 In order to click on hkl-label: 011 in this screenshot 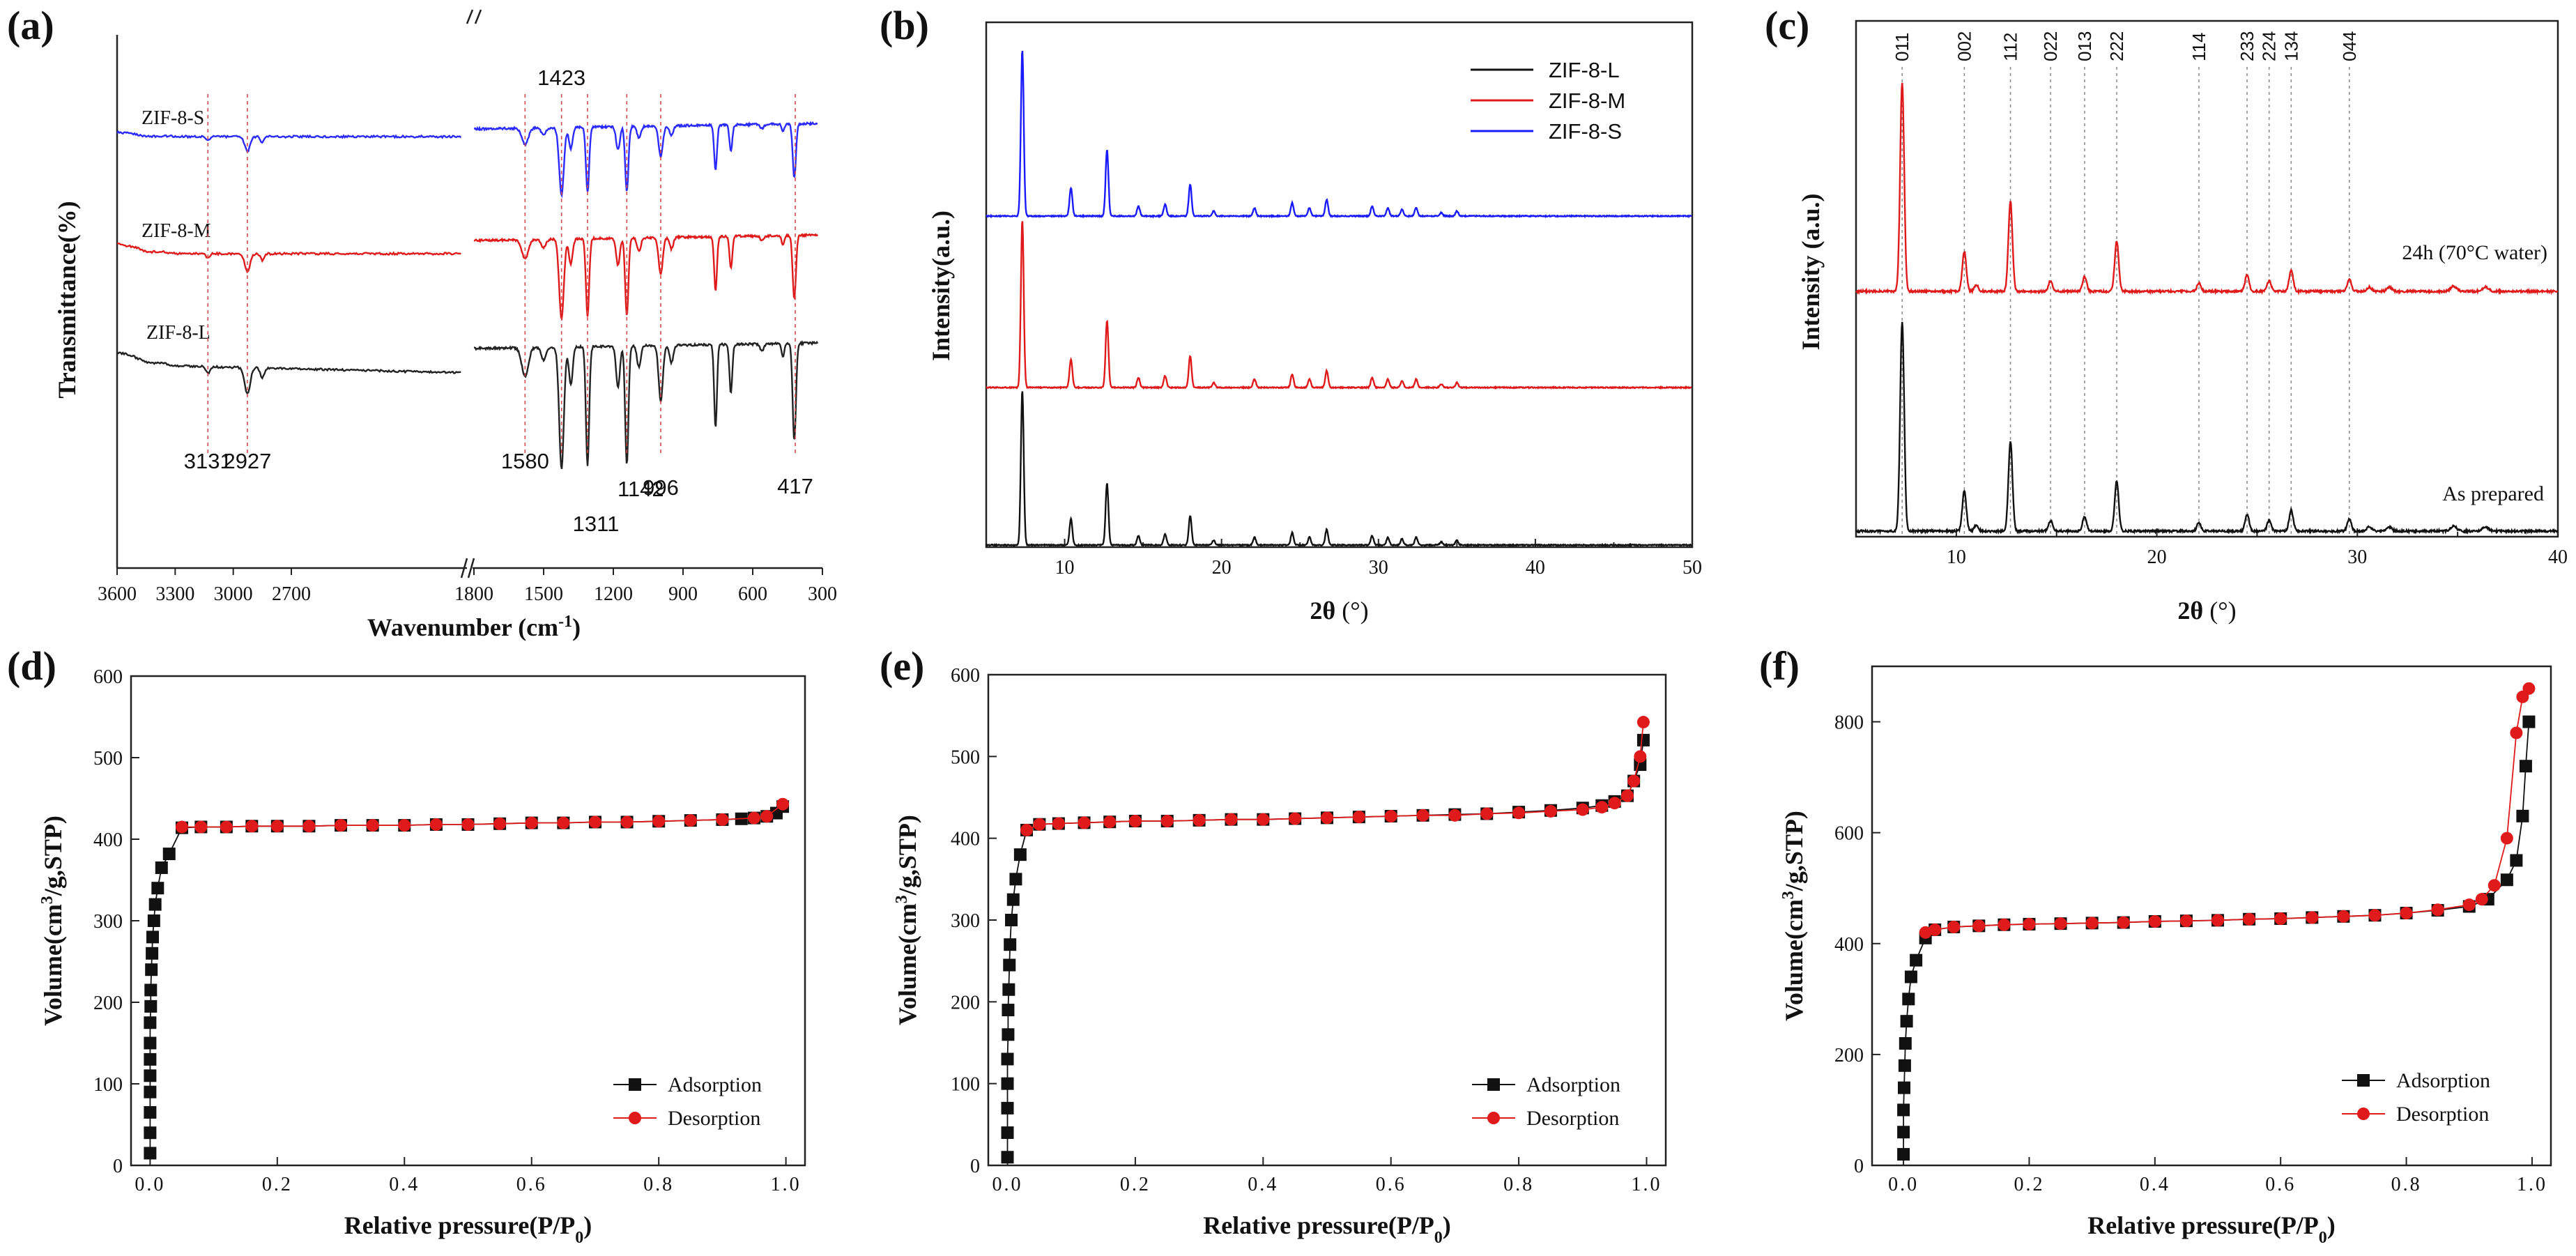, I will do `click(1902, 47)`.